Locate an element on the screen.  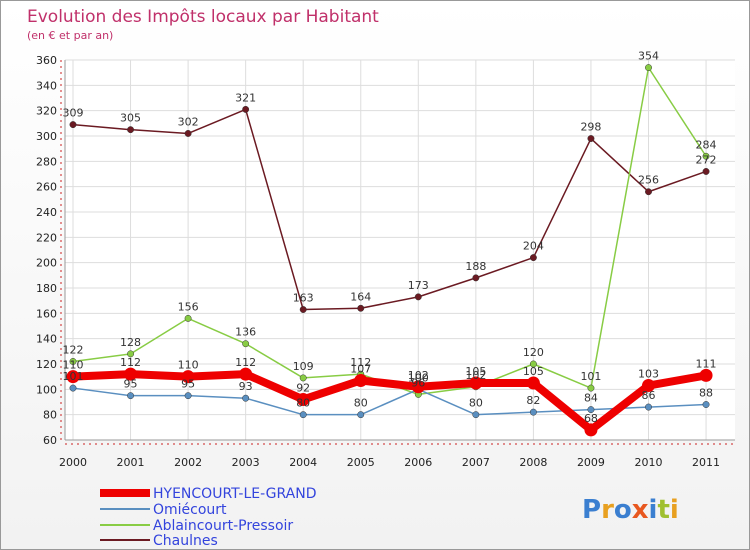
data-label-ablaincourt-pressoir: 136 is located at coordinates (245, 332).